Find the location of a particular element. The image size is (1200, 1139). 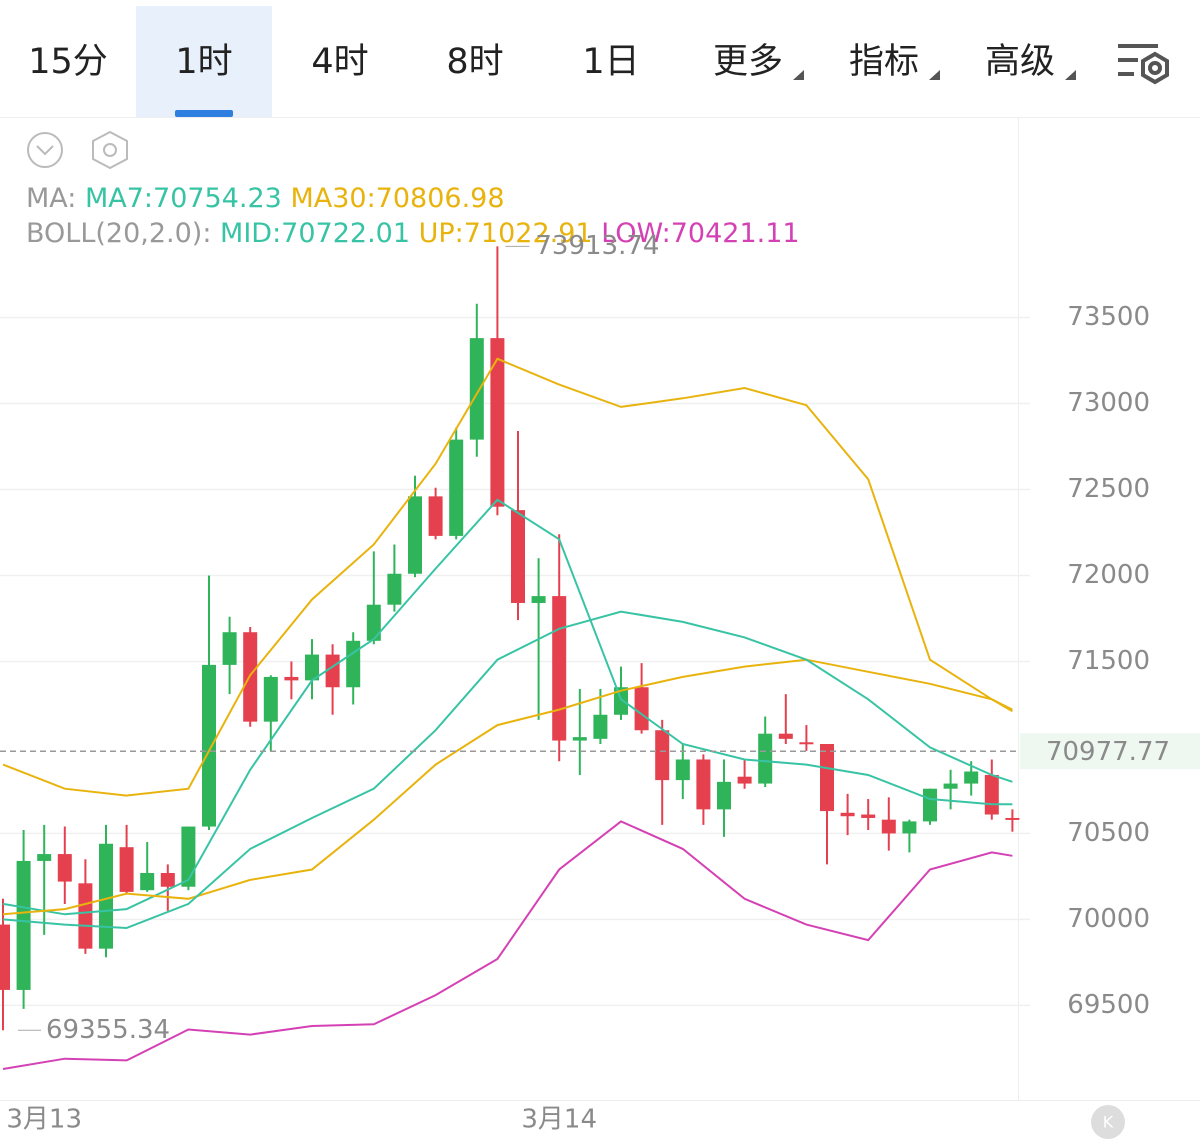

tab: 15分 is located at coordinates (68, 62).